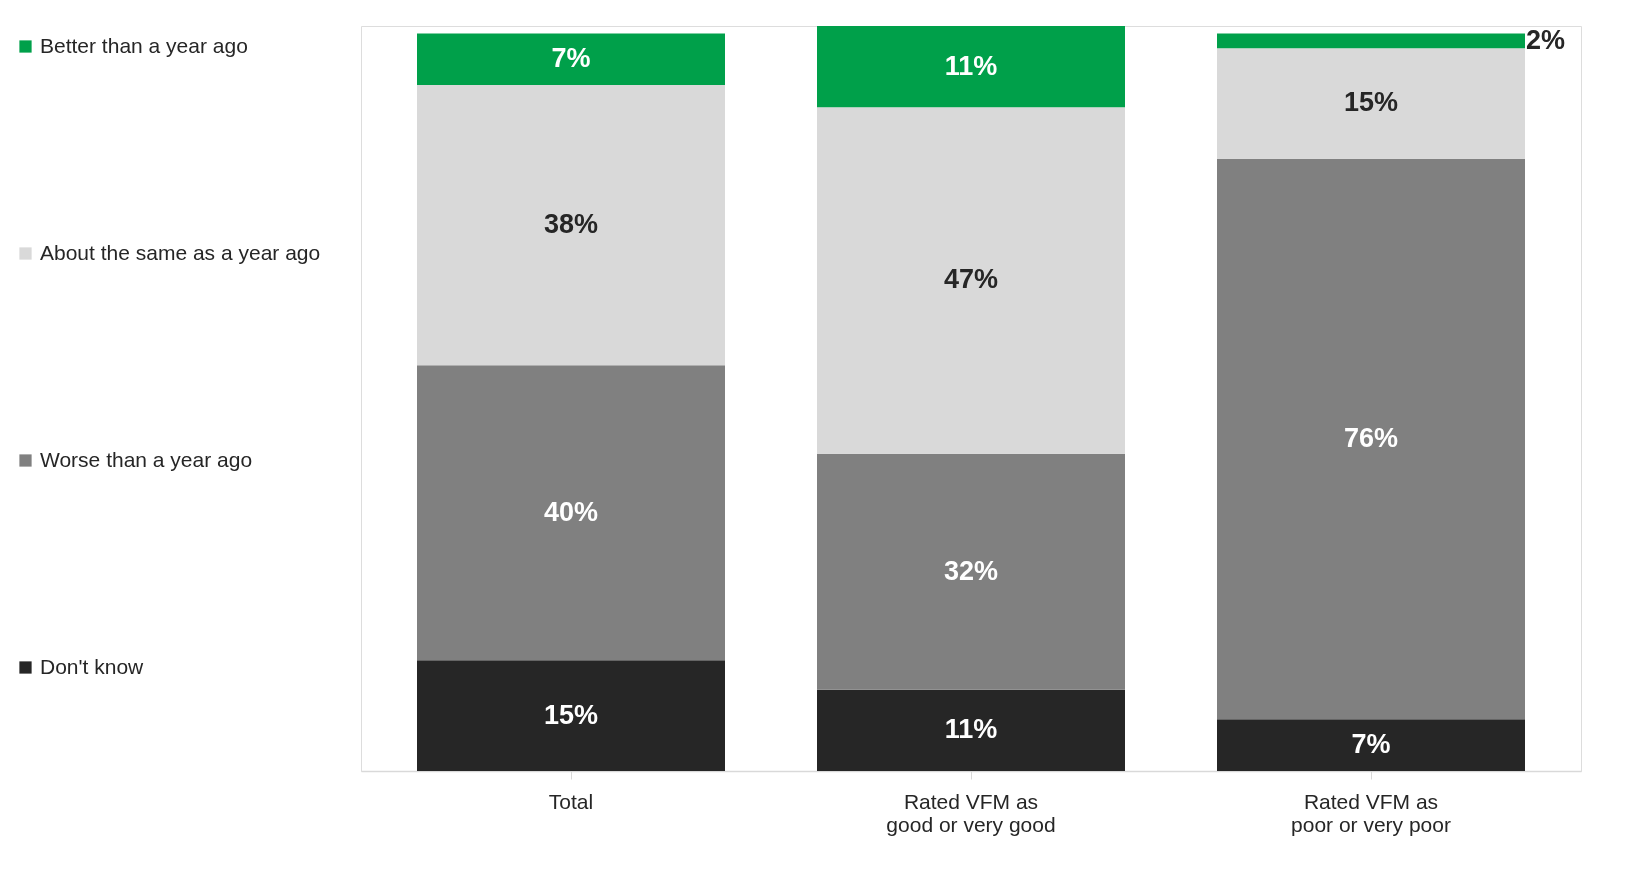 The height and width of the screenshot is (878, 1650). What do you see at coordinates (146, 459) in the screenshot?
I see `legend-label: Worse than a year ago` at bounding box center [146, 459].